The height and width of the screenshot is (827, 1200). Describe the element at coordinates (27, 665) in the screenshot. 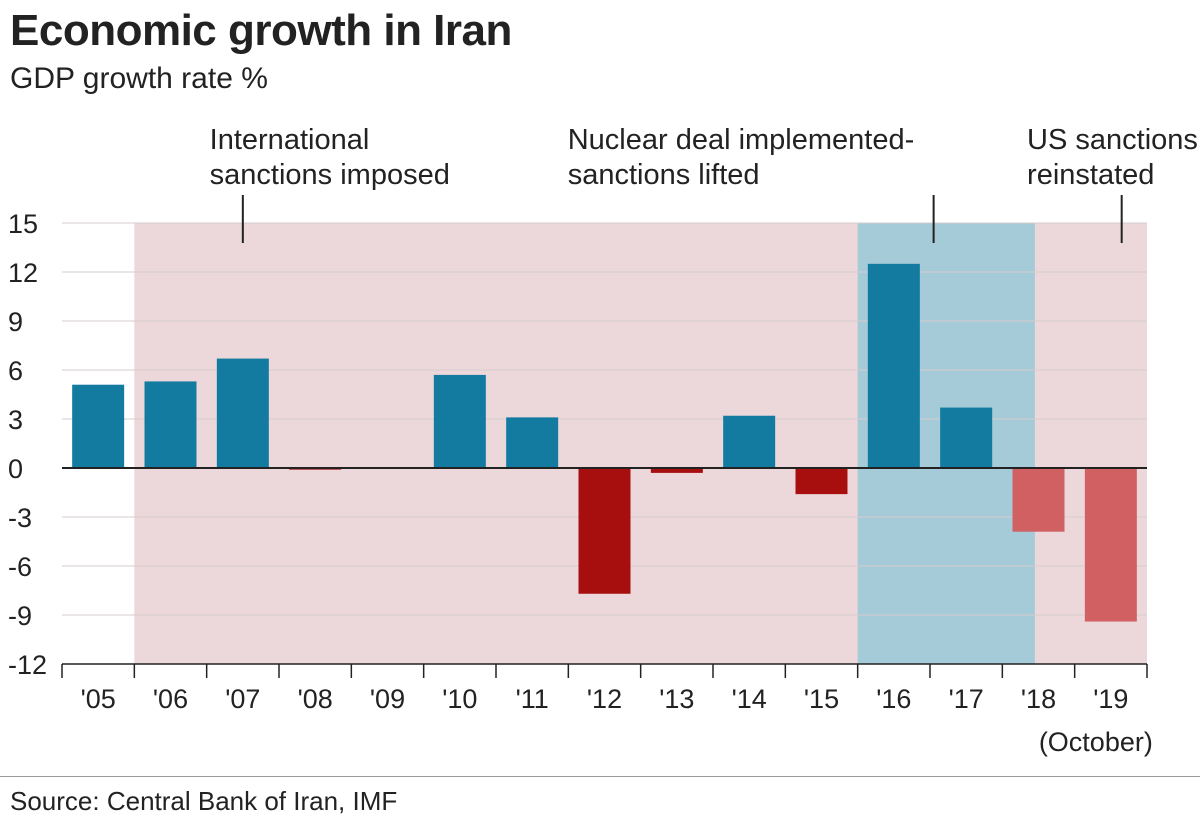

I see `y-tick-label: -12` at that location.